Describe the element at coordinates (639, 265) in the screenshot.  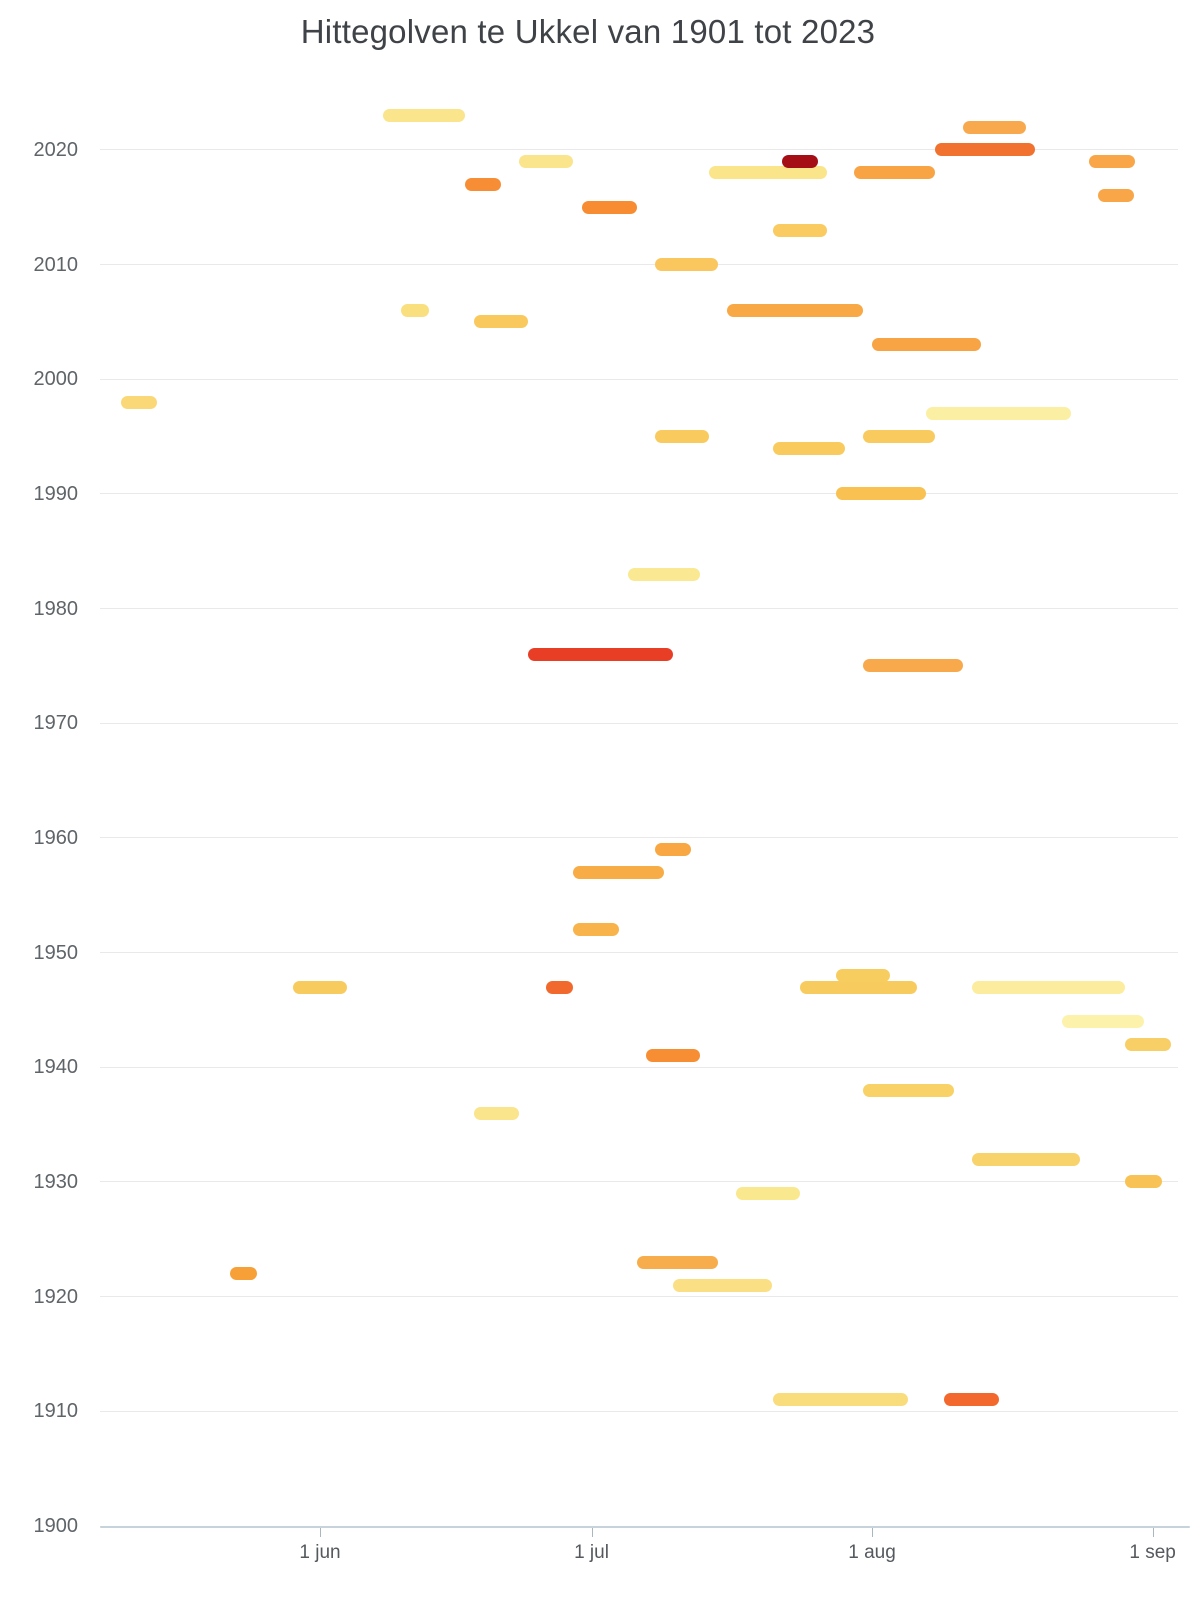
I see `gridline-2010` at that location.